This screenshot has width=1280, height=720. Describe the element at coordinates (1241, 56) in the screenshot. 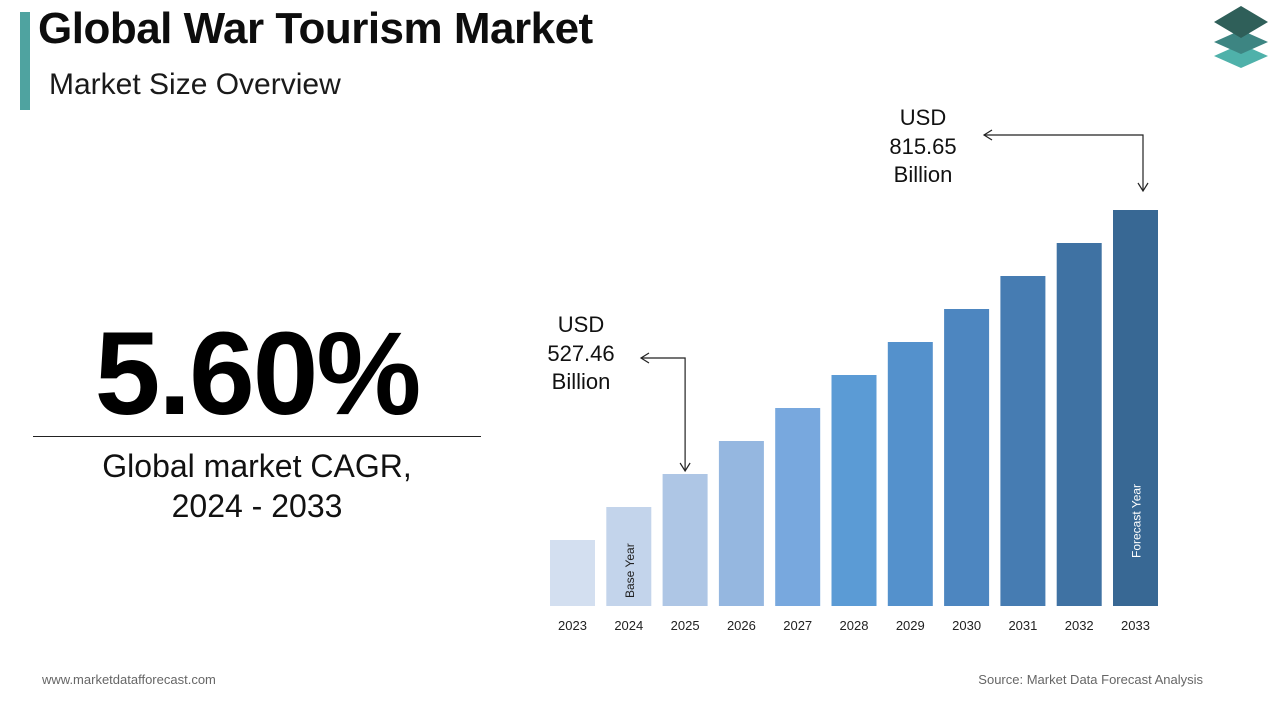

I see `logo-layer-bottom` at that location.